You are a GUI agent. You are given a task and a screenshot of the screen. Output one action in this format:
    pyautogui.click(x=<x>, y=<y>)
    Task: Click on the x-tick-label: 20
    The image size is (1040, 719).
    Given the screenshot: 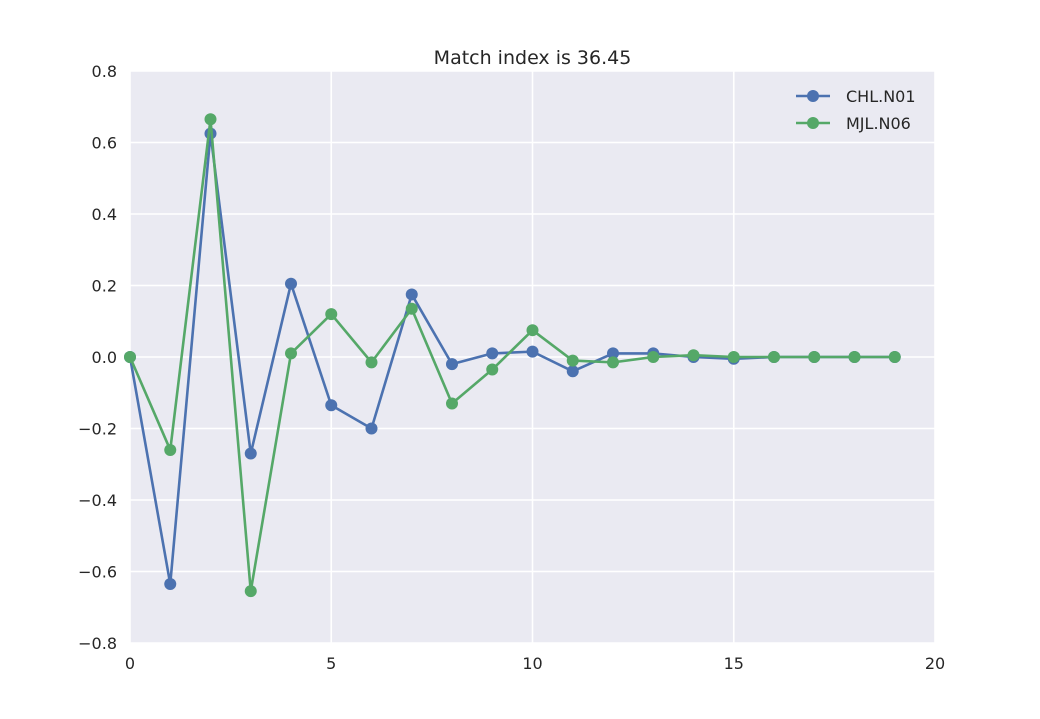 What is the action you would take?
    pyautogui.click(x=935, y=663)
    